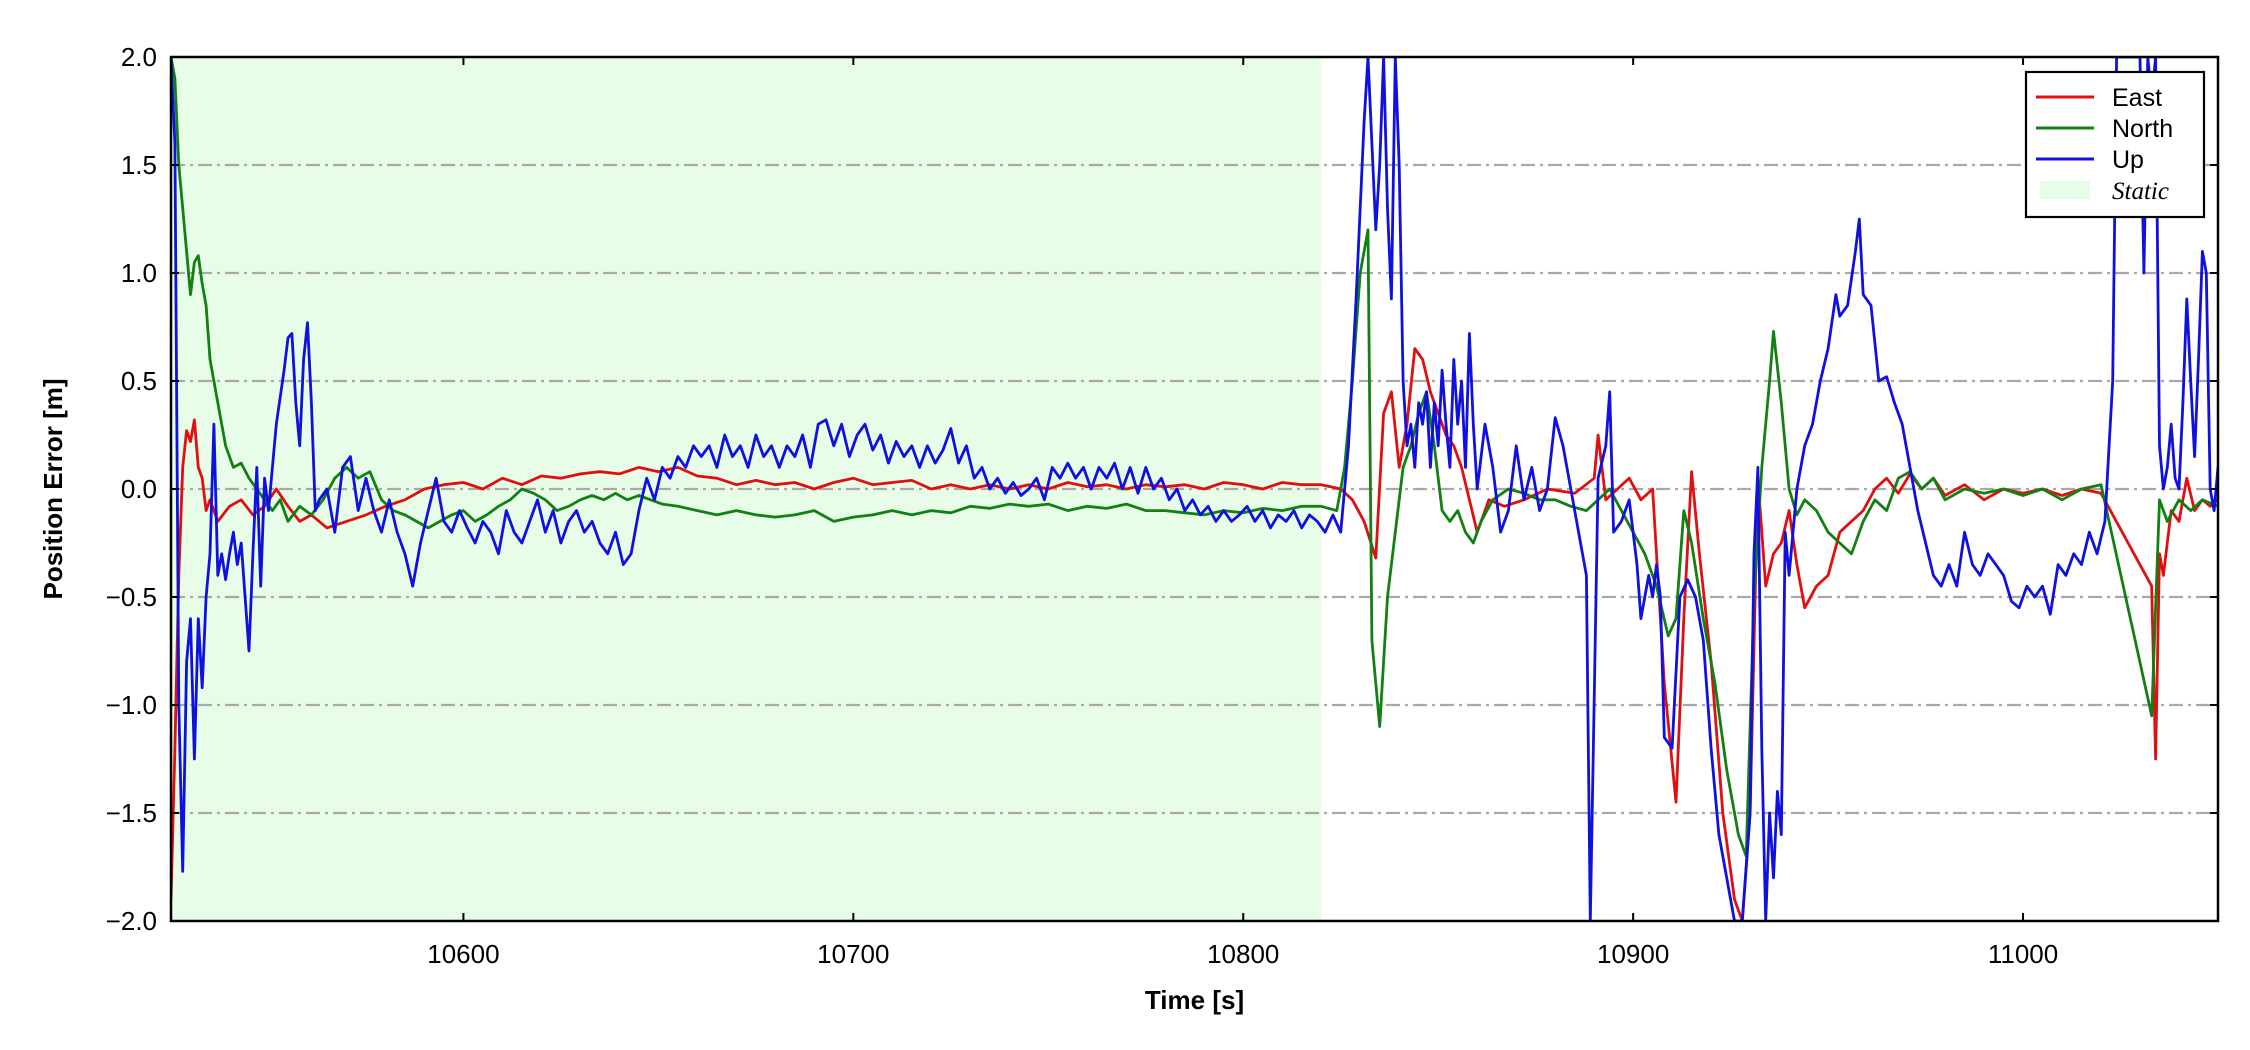 This screenshot has height=1050, width=2250. I want to click on x-tick-label-10800: 10800, so click(1243, 954).